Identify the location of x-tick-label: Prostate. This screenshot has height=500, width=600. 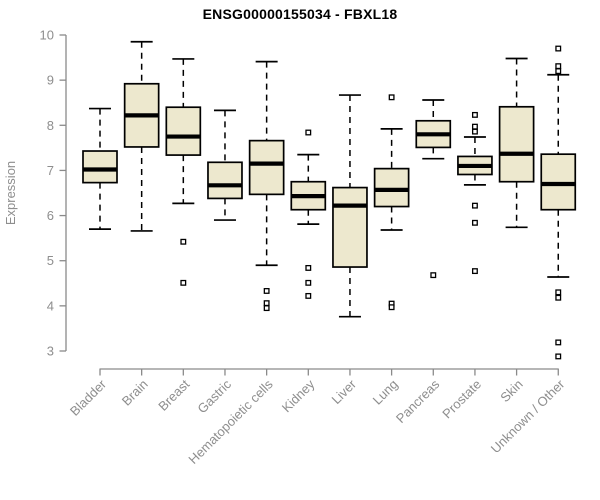
(461, 399).